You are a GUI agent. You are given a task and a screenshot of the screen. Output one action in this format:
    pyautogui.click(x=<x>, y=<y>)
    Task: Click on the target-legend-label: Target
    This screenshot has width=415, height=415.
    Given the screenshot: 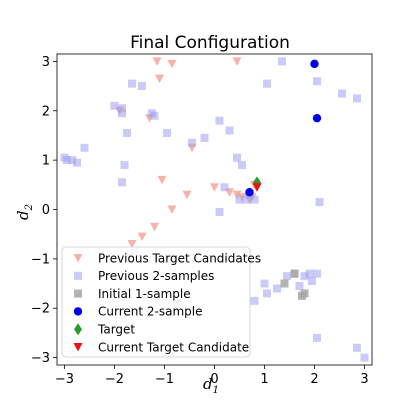 What is the action you would take?
    pyautogui.click(x=116, y=330)
    